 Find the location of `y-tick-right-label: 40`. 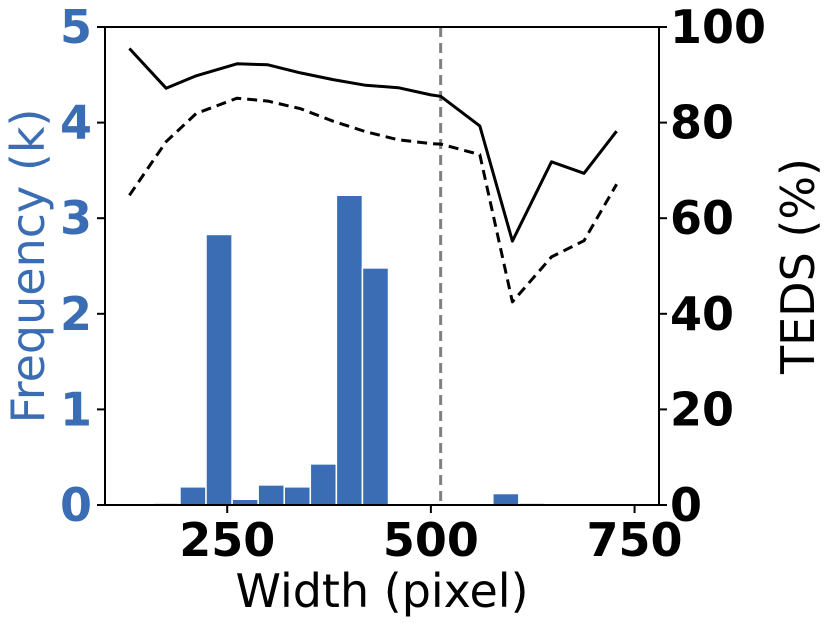

y-tick-right-label: 40 is located at coordinates (702, 314).